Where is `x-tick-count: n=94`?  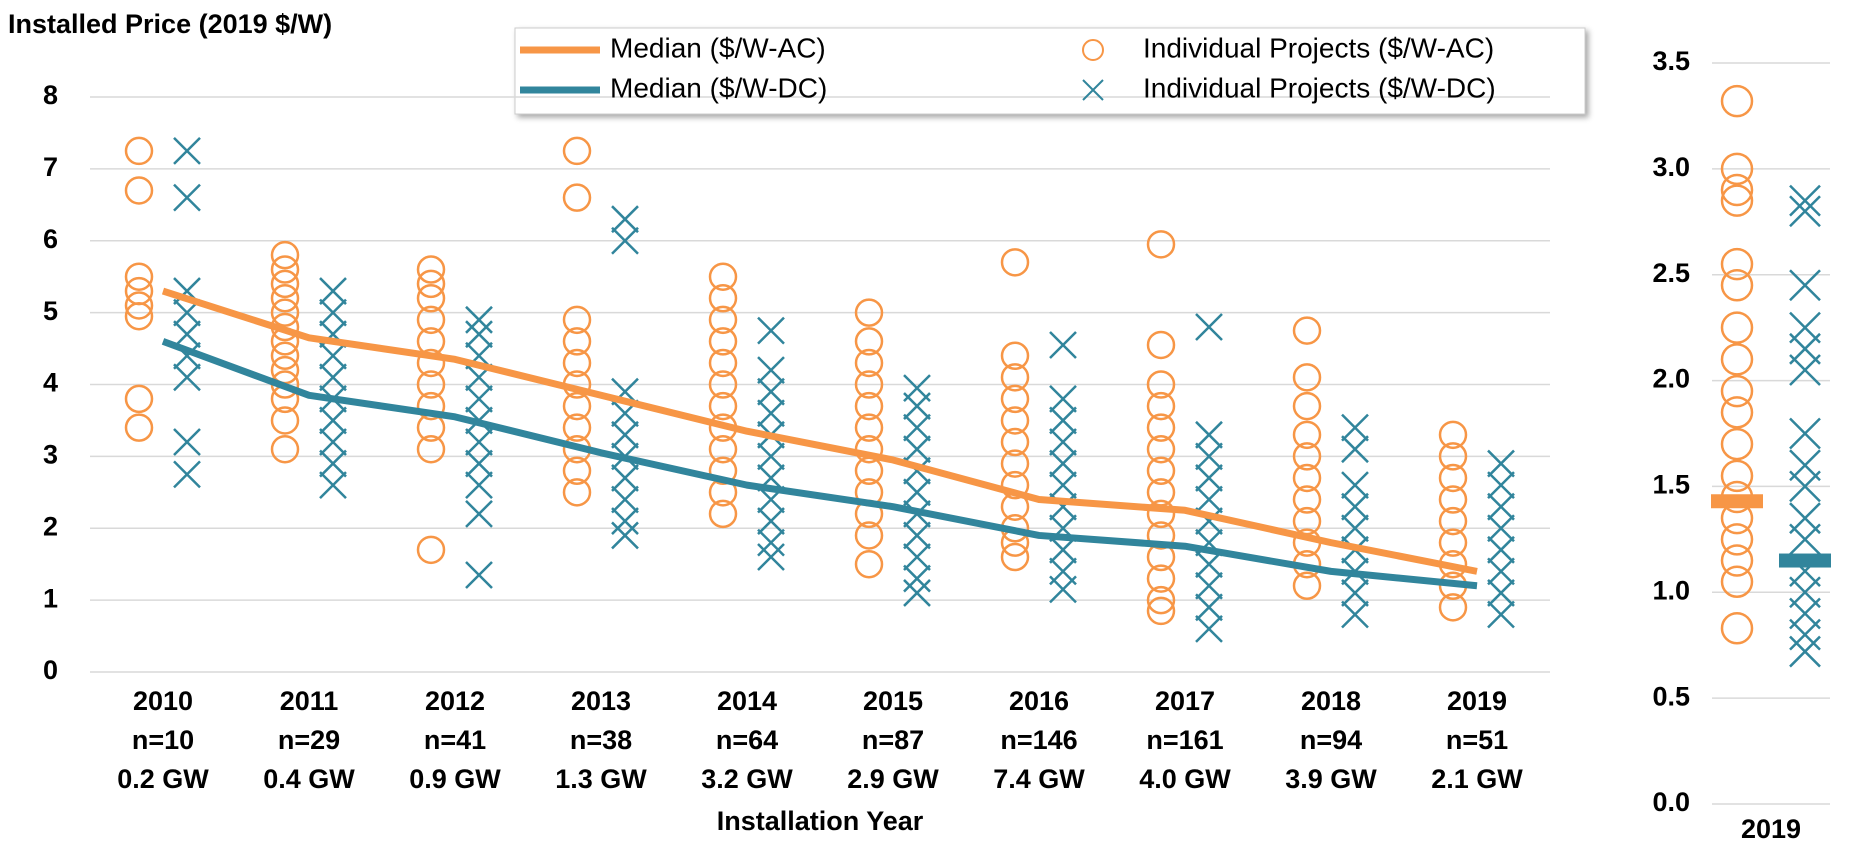
x-tick-count: n=94 is located at coordinates (1331, 740).